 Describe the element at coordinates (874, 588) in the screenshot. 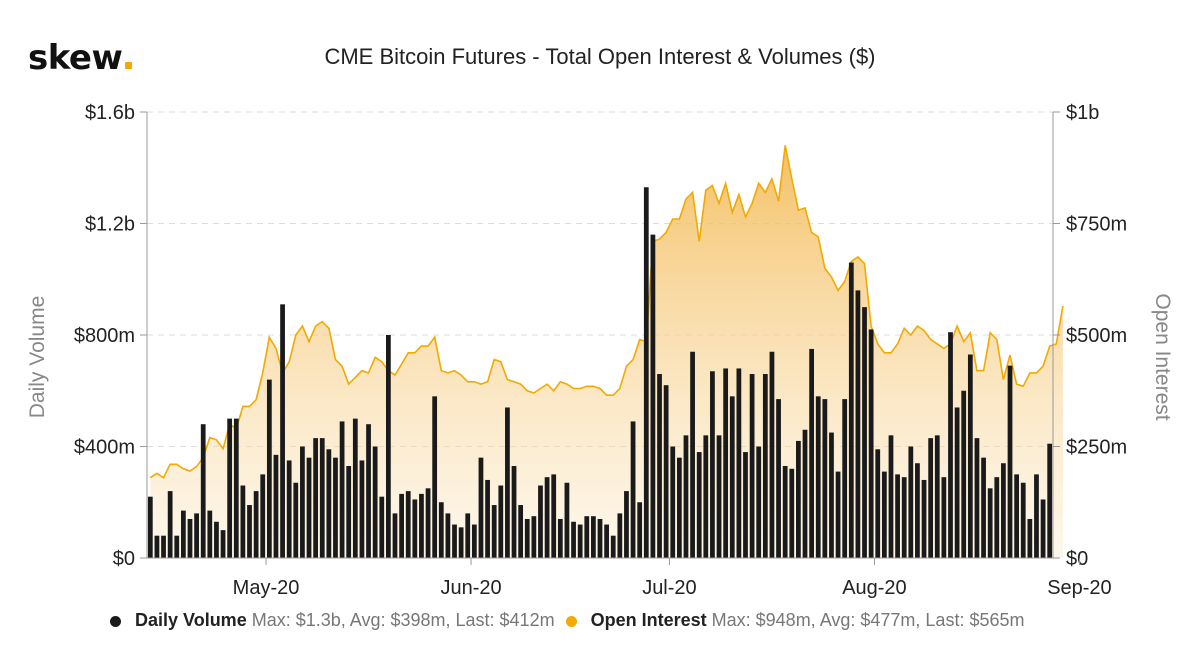

I see `x-tick-label: Aug-20` at that location.